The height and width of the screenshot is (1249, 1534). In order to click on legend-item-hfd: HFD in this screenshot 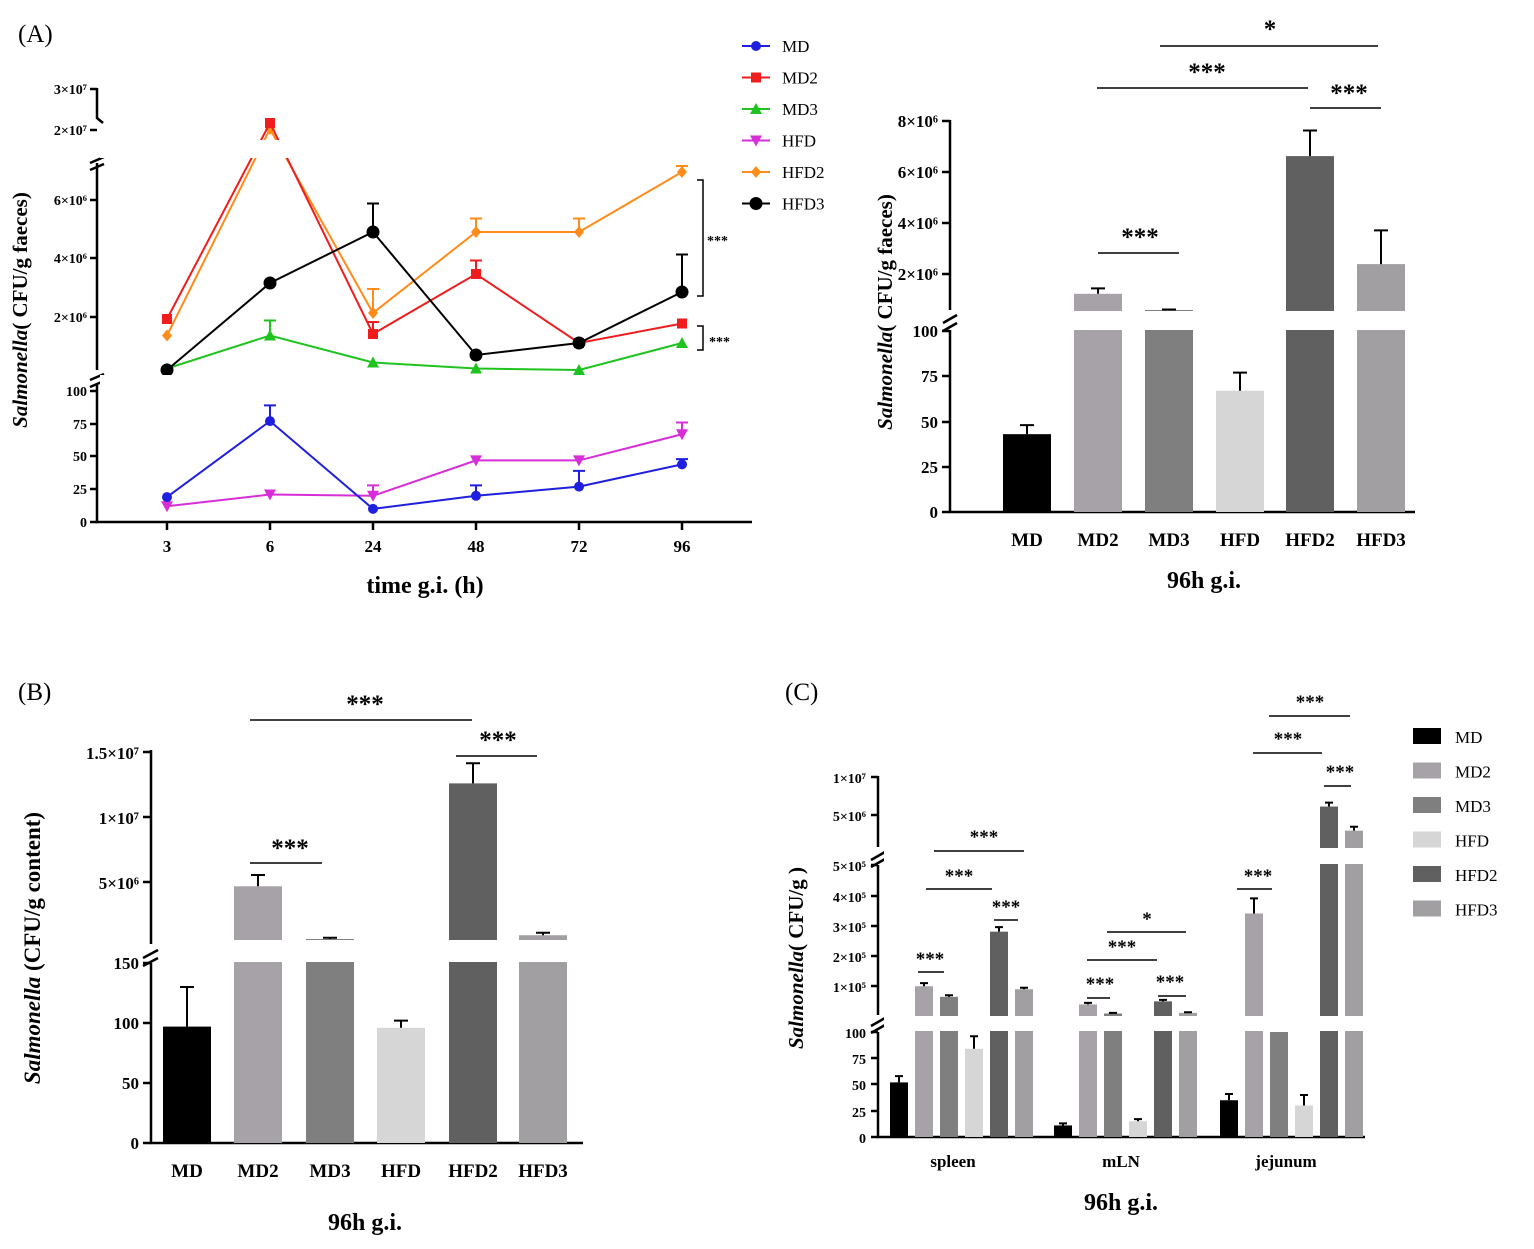, I will do `click(1451, 841)`.